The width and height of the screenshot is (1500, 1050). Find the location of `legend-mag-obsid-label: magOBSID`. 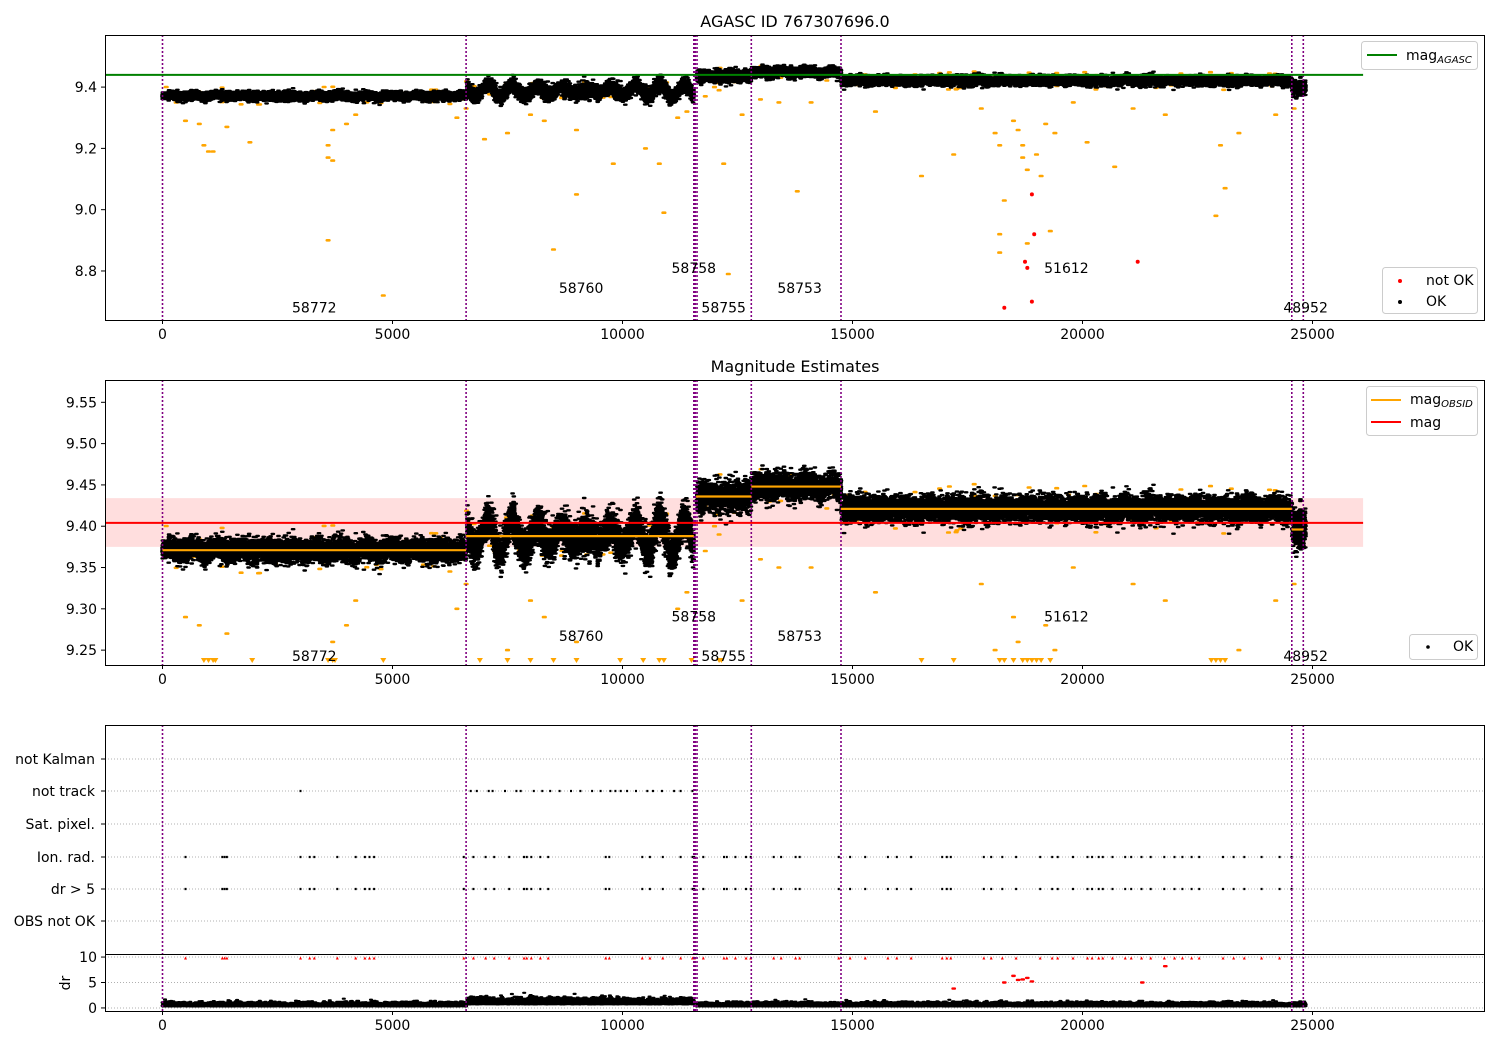

legend-mag-obsid-label: magOBSID is located at coordinates (1441, 401).